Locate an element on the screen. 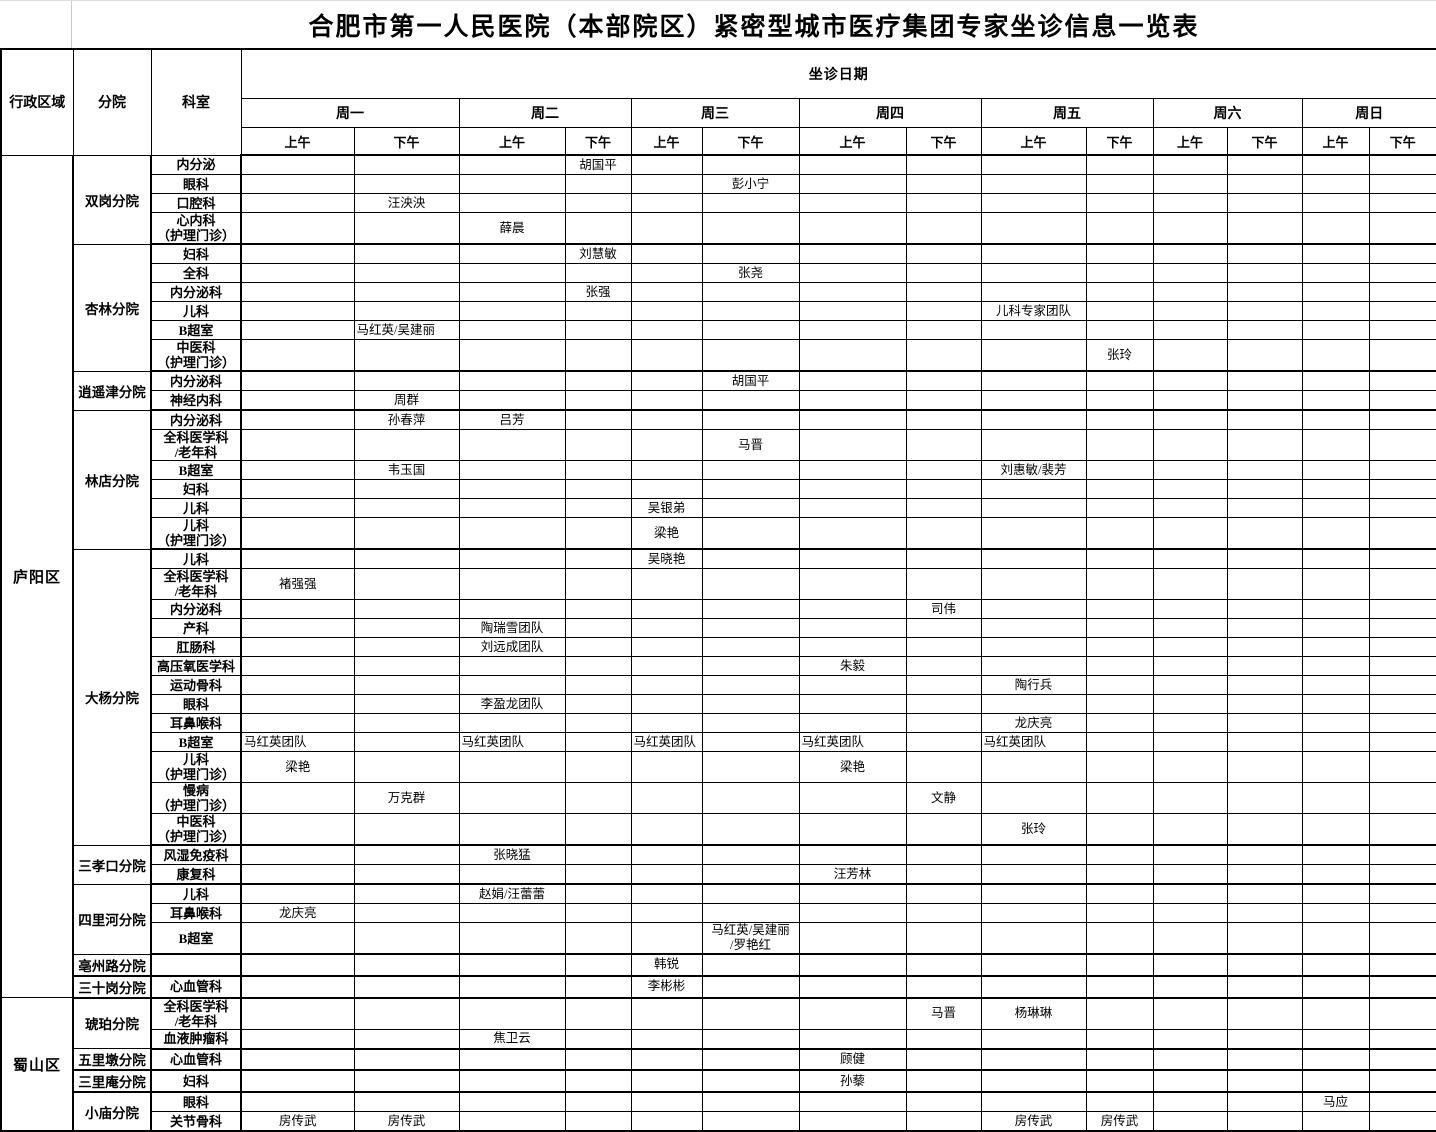 The image size is (1436, 1132). day-header: 周一 is located at coordinates (350, 113).